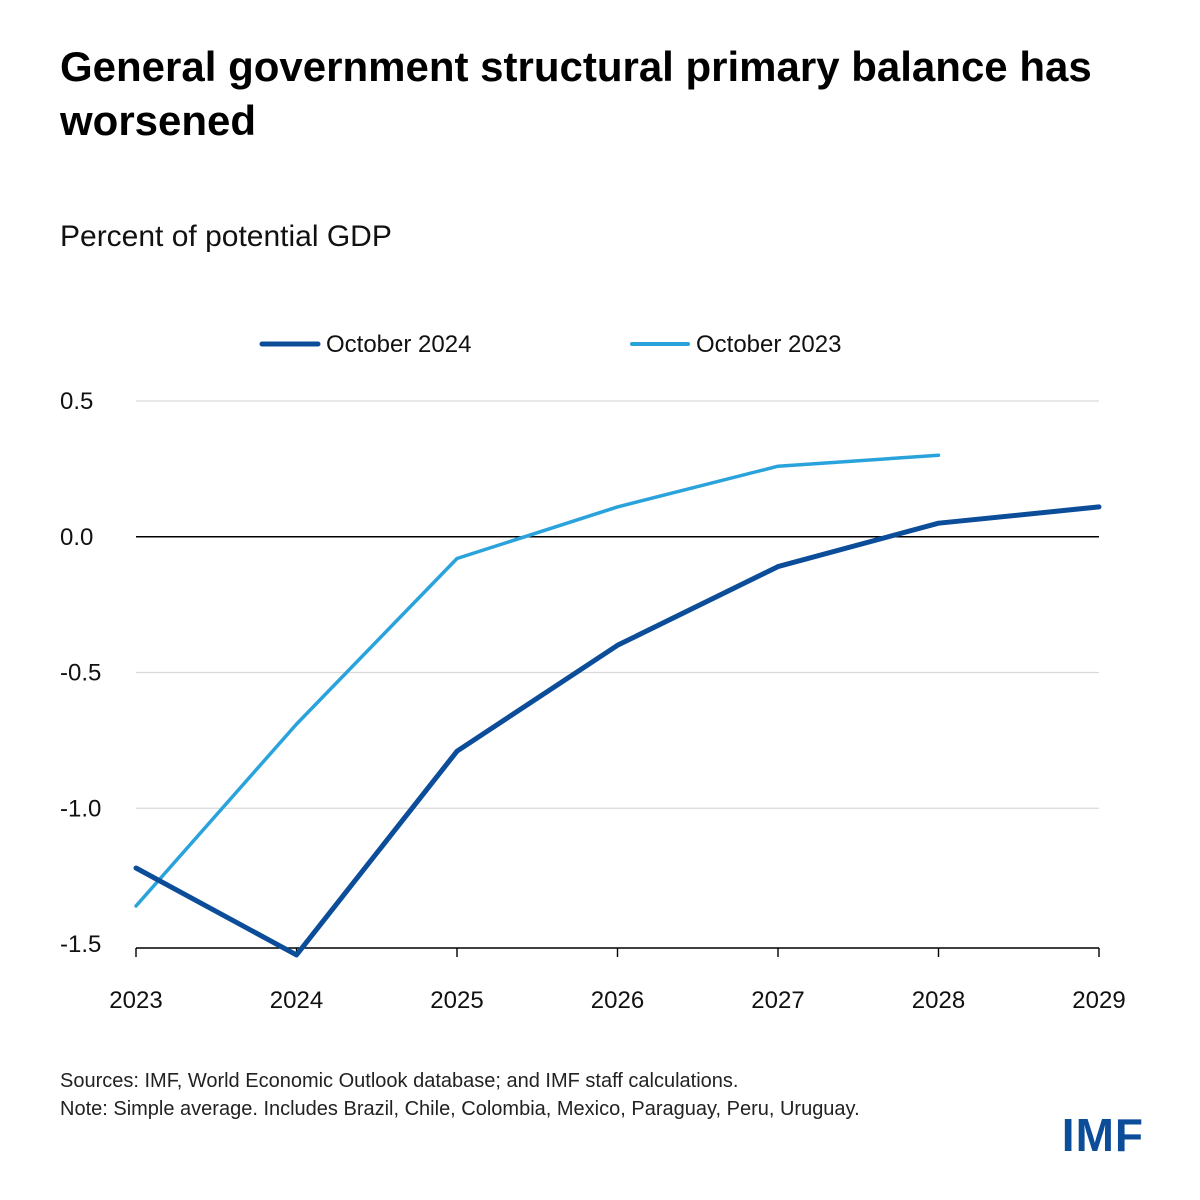 Image resolution: width=1200 pixels, height=1200 pixels. I want to click on x-tick-label: 2025, so click(456, 1000).